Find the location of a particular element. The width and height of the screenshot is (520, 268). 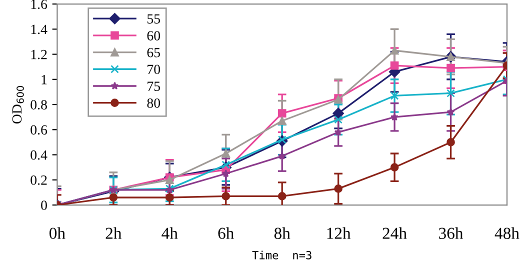

legend-label: 75 is located at coordinates (154, 86).